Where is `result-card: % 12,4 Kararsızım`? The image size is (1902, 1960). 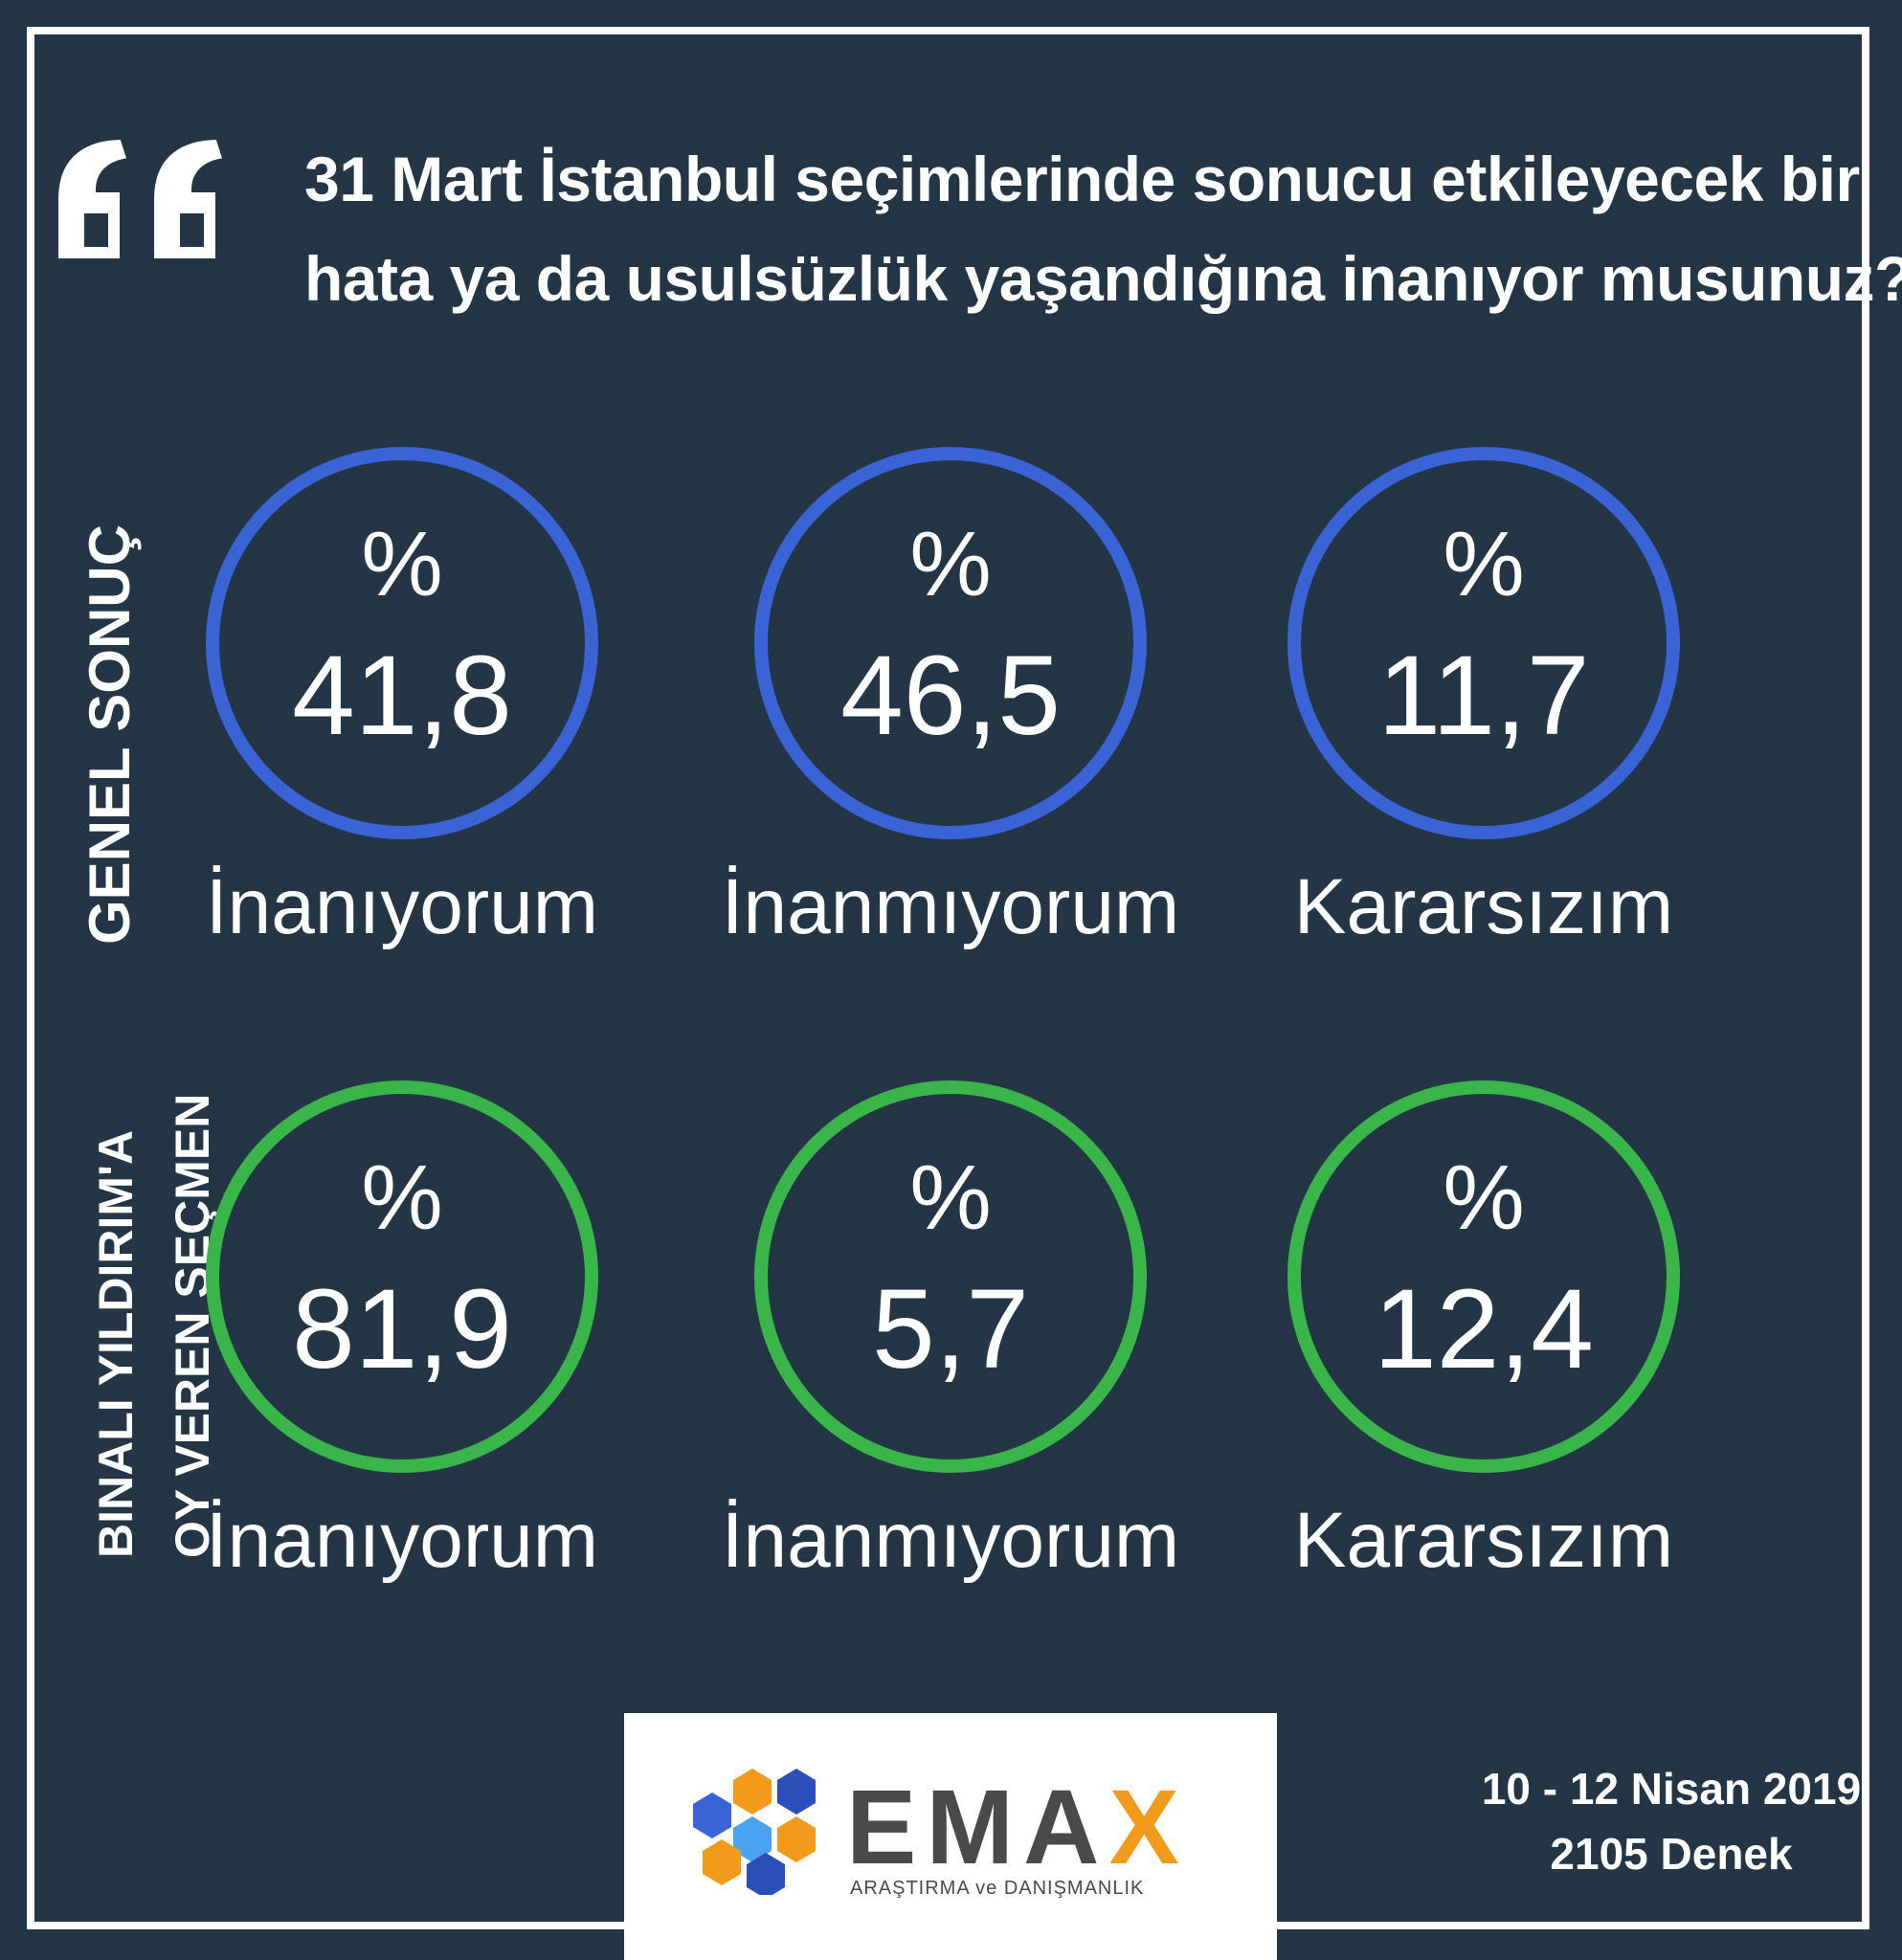
result-card: % 12,4 Kararsızım is located at coordinates (1483, 1332).